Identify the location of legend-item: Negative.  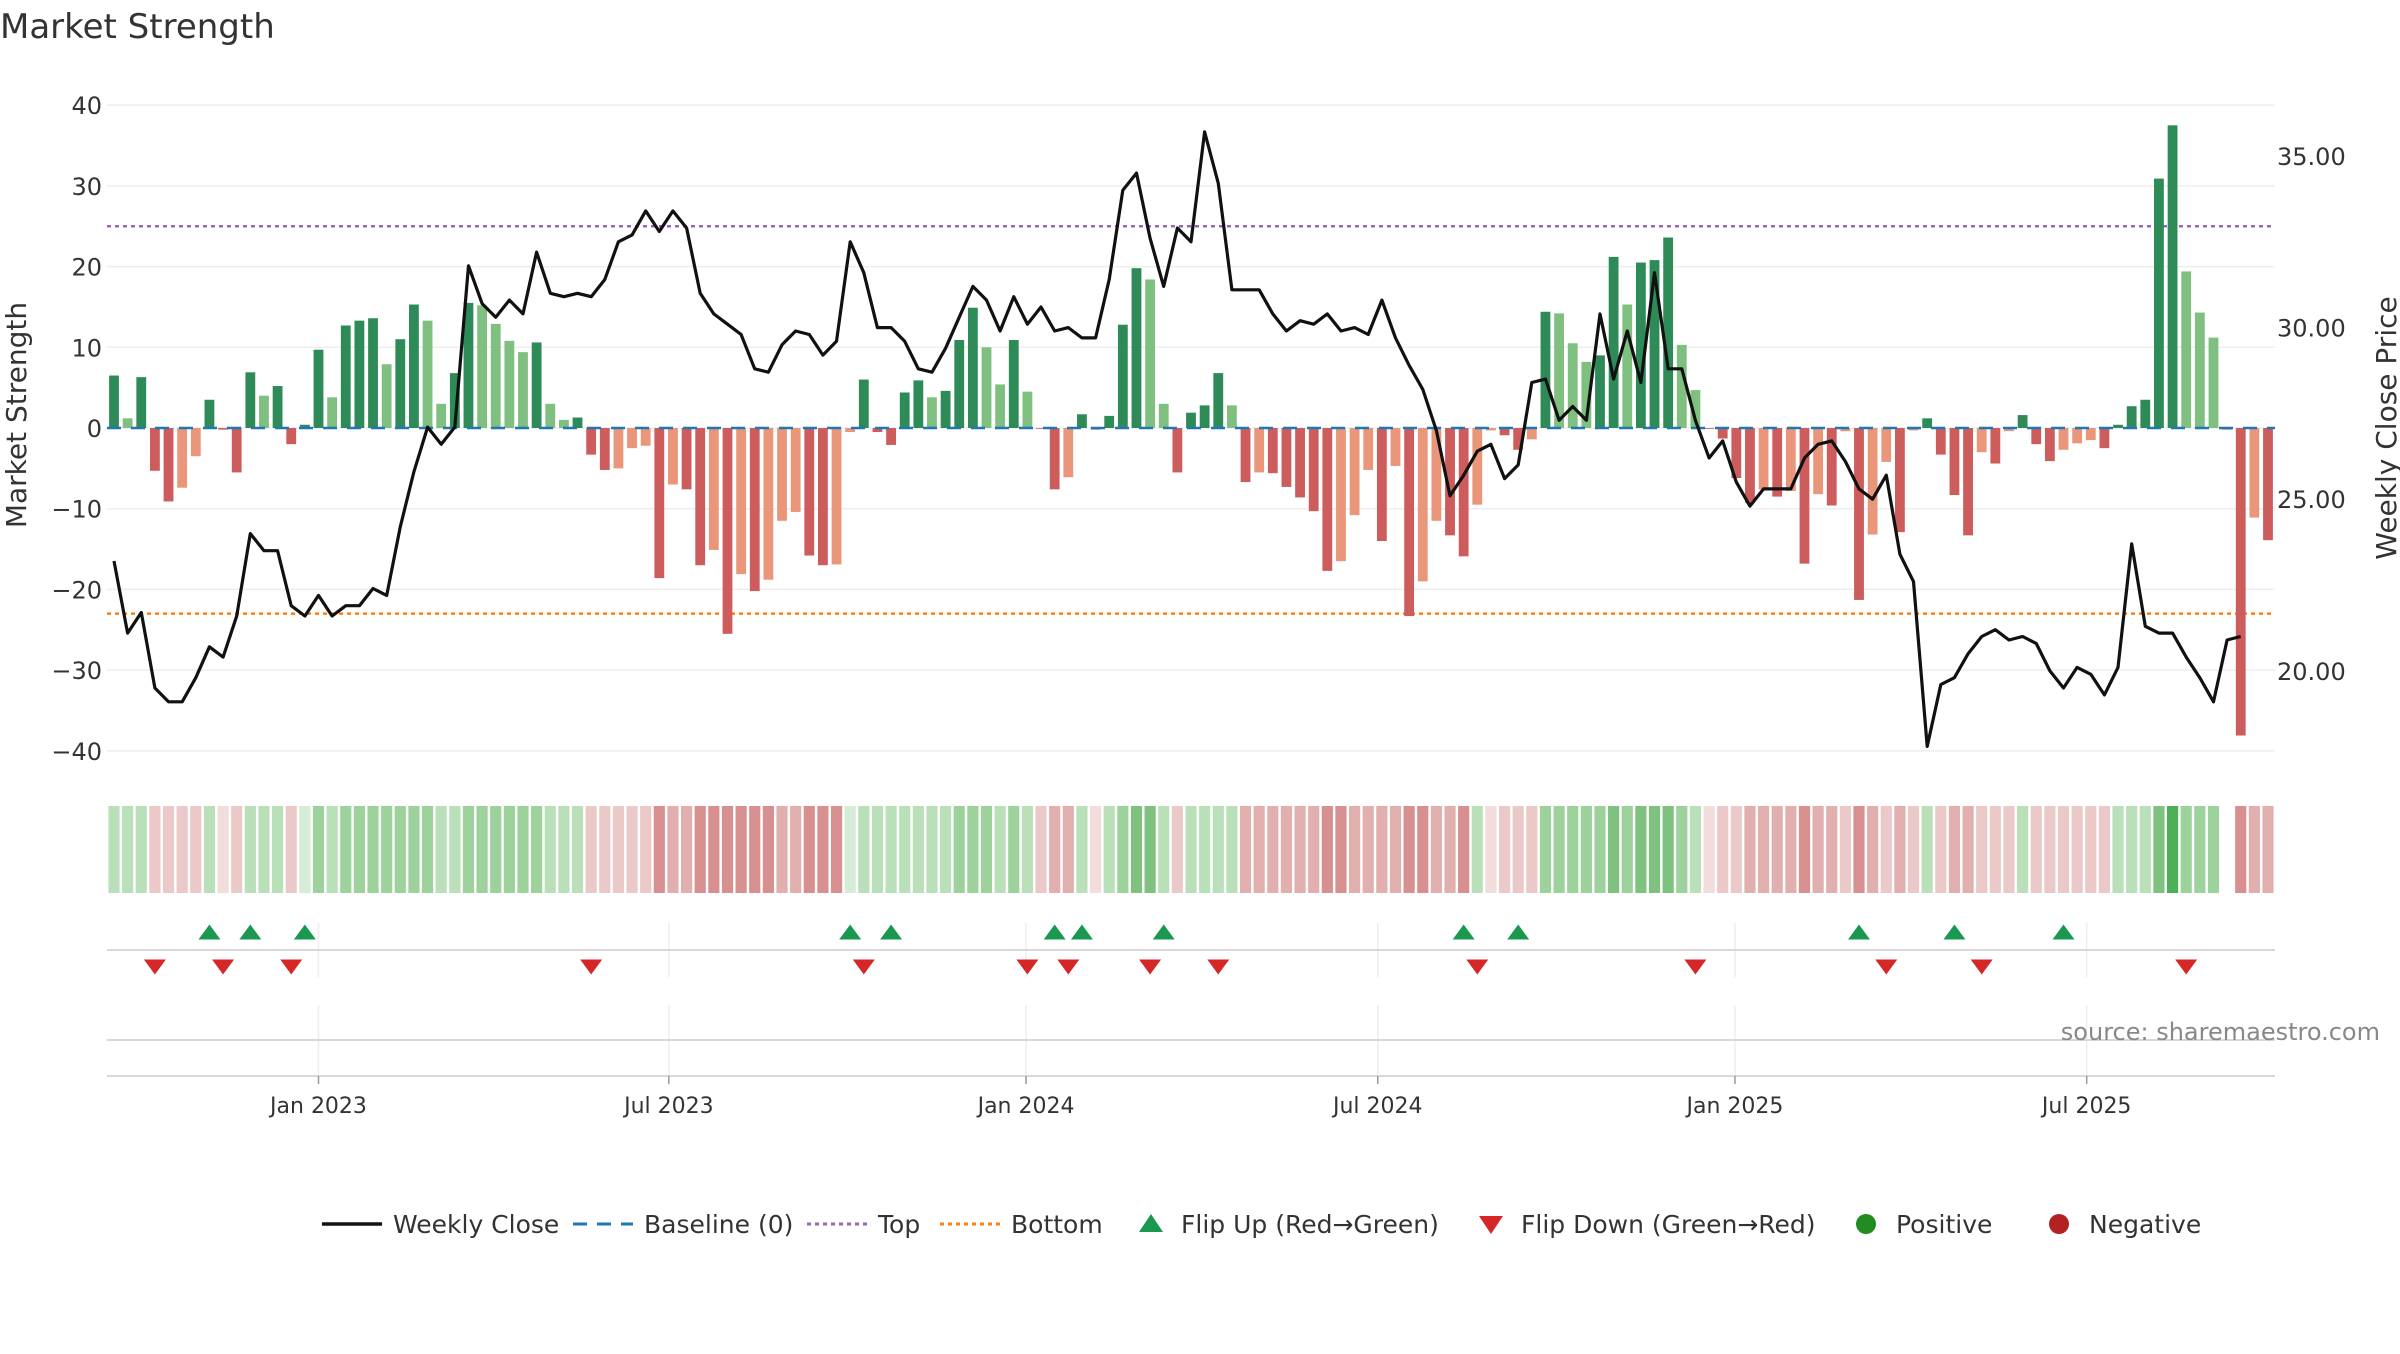
(2125, 1224).